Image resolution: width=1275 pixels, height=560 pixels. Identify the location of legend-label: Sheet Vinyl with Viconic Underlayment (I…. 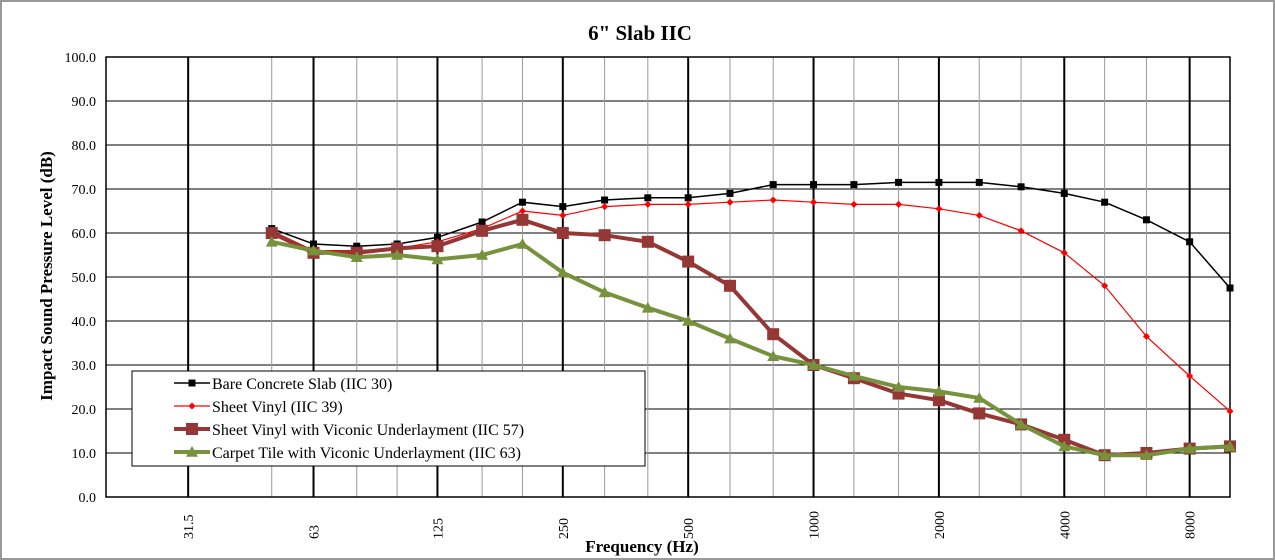
(368, 430).